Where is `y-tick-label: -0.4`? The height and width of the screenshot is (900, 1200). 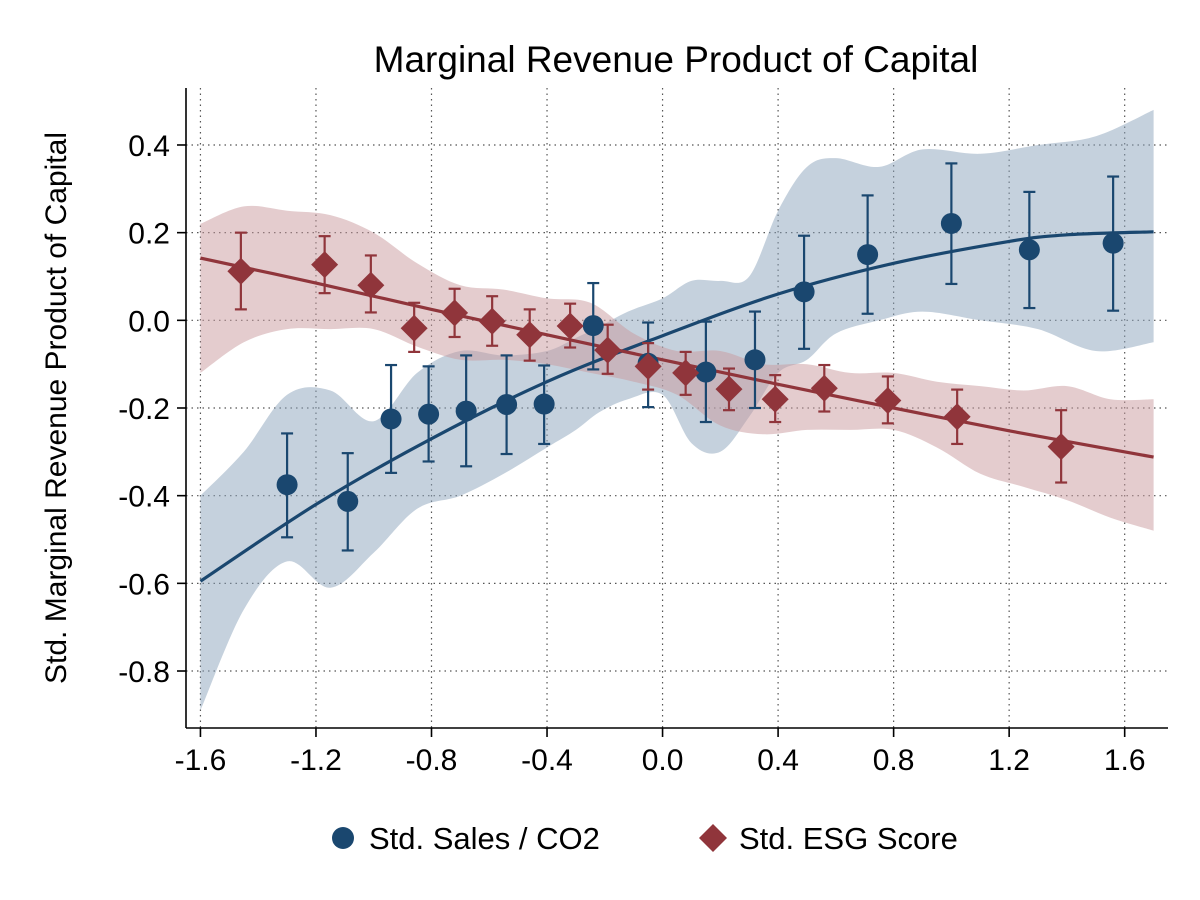
y-tick-label: -0.4 is located at coordinates (144, 497).